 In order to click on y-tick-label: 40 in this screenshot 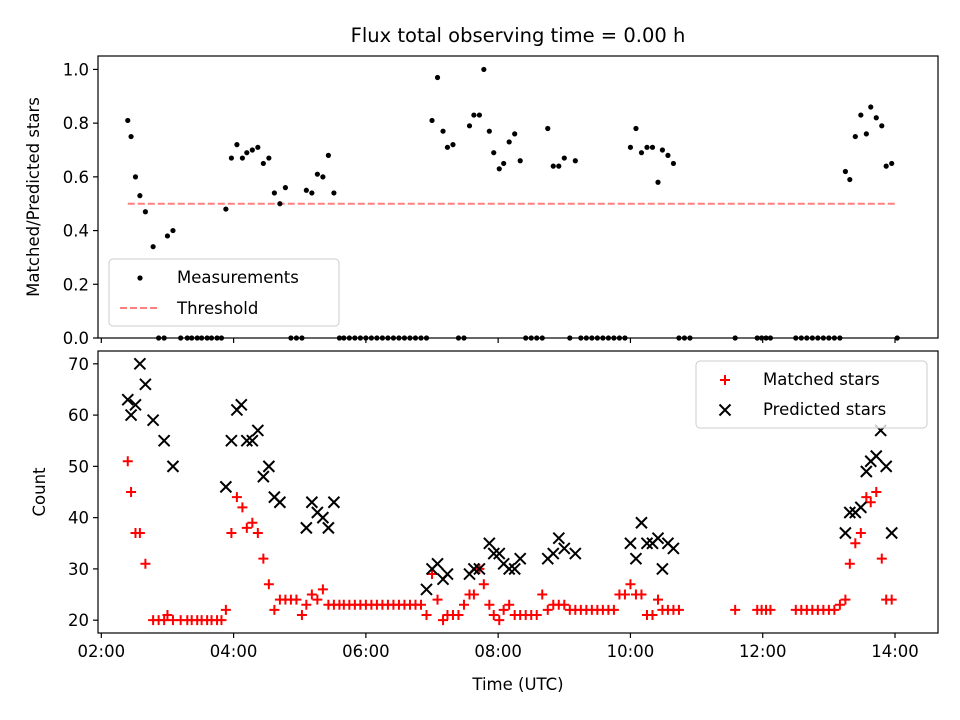, I will do `click(78, 518)`.